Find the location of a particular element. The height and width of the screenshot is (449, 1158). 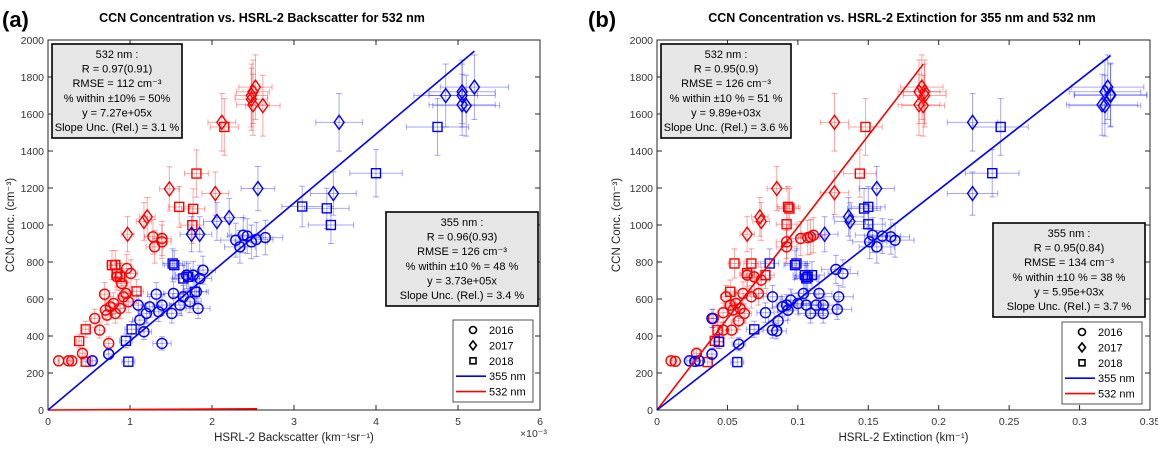

y-tick-label: 1600 is located at coordinates (642, 115).